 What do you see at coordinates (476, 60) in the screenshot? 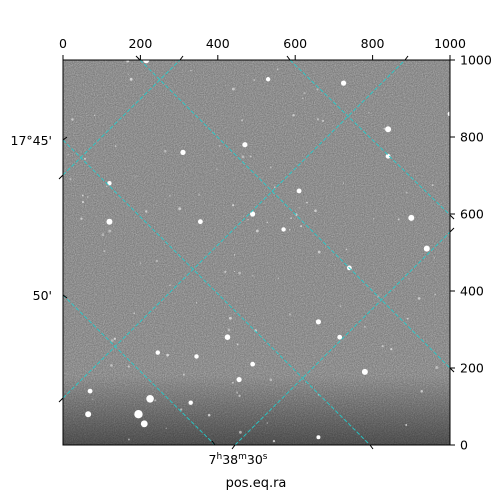
I see `right-tick-label-5: 1000` at bounding box center [476, 60].